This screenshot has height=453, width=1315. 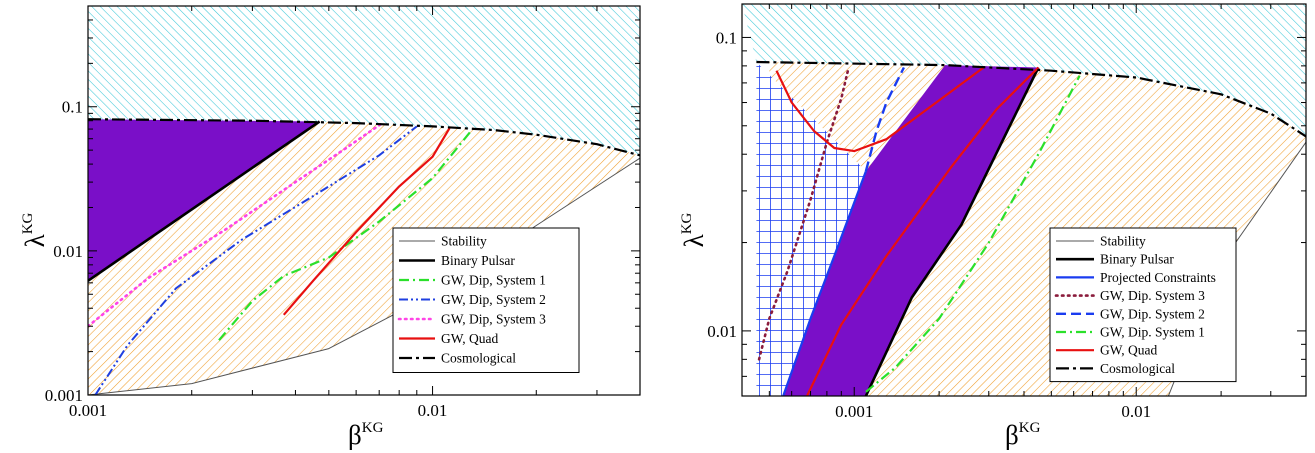 What do you see at coordinates (64, 395) in the screenshot?
I see `y-tick-label: 0.001` at bounding box center [64, 395].